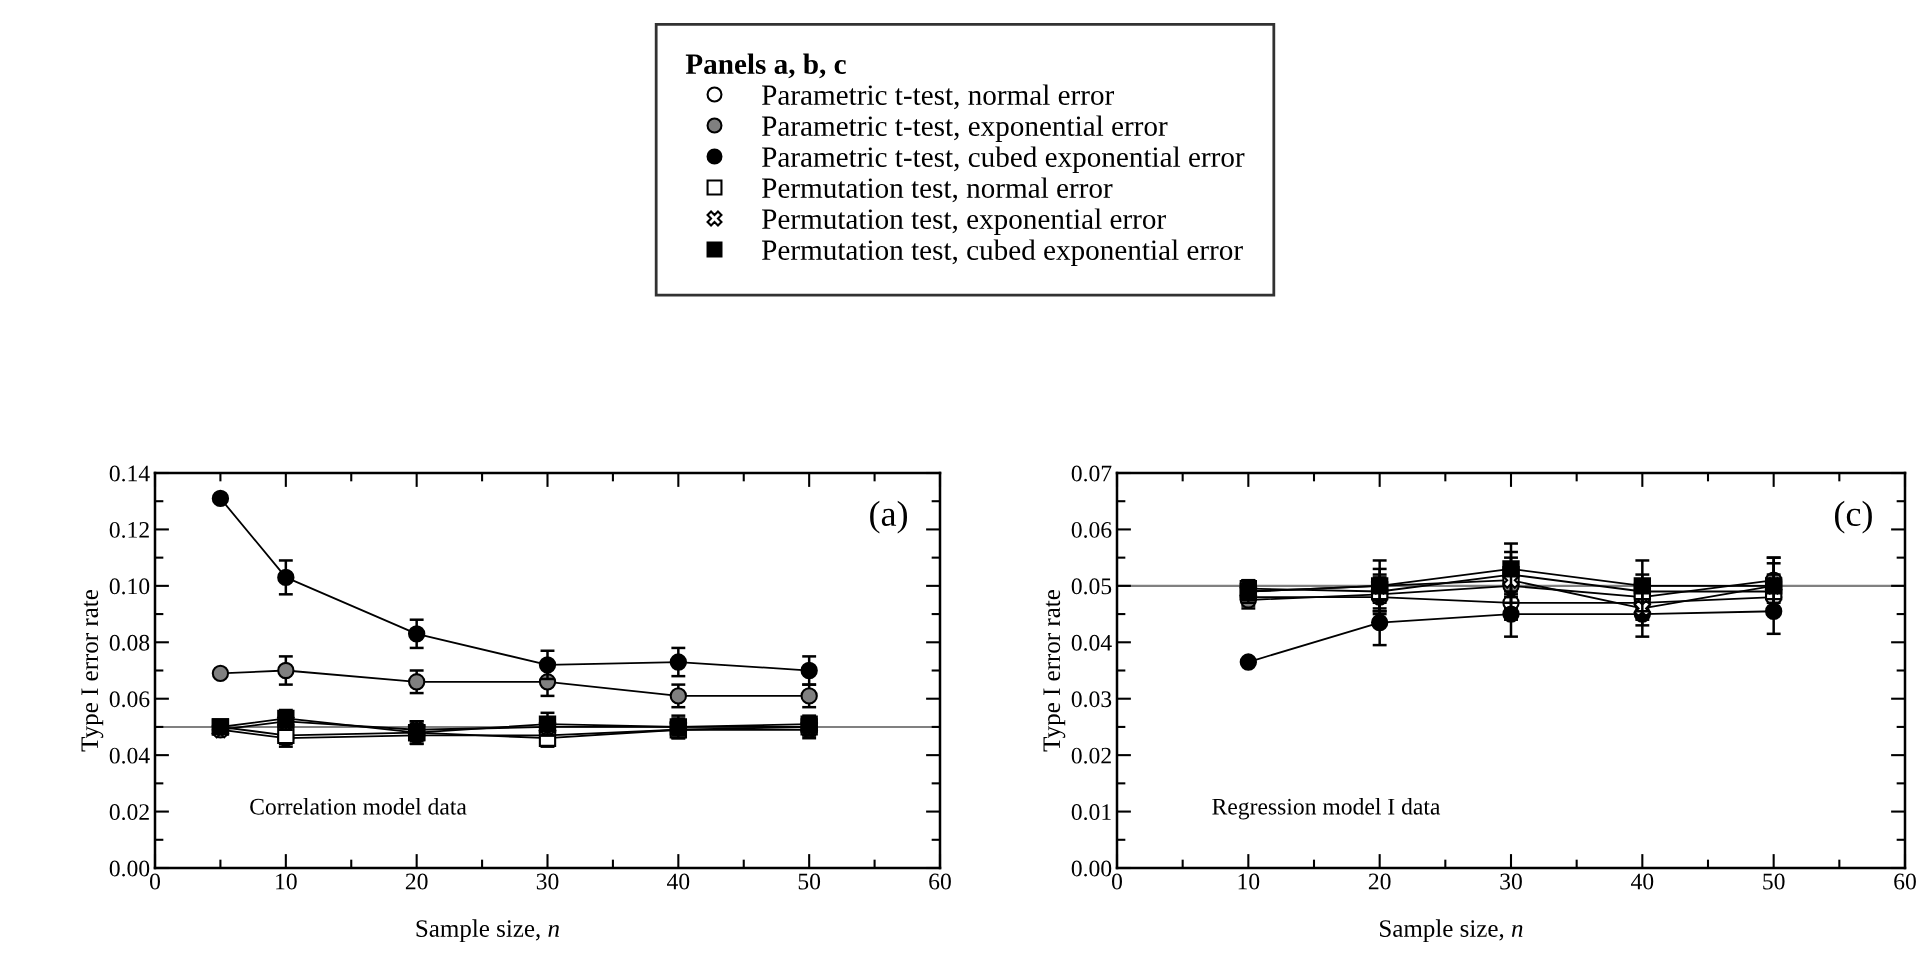 Image resolution: width=1930 pixels, height=971 pixels. Describe the element at coordinates (1091, 812) in the screenshot. I see `y-tick-label: 0.01` at that location.